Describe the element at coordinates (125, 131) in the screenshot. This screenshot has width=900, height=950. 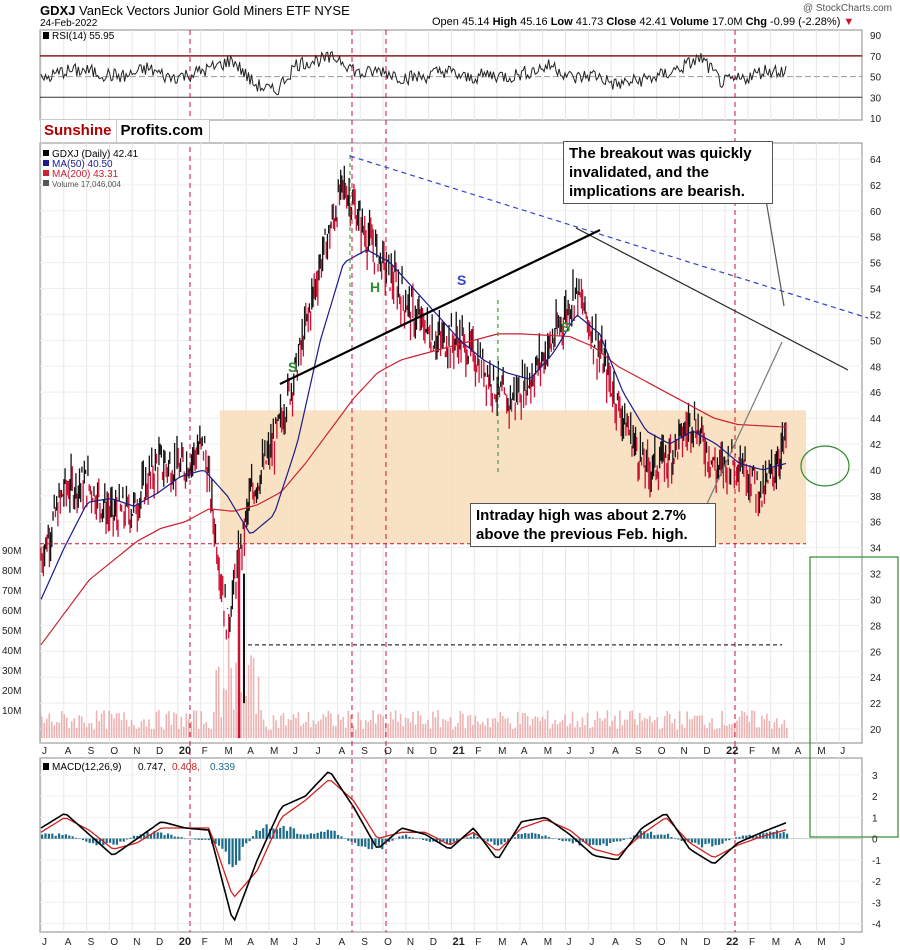
I see `brand-logo: Sunshine Profits.com` at that location.